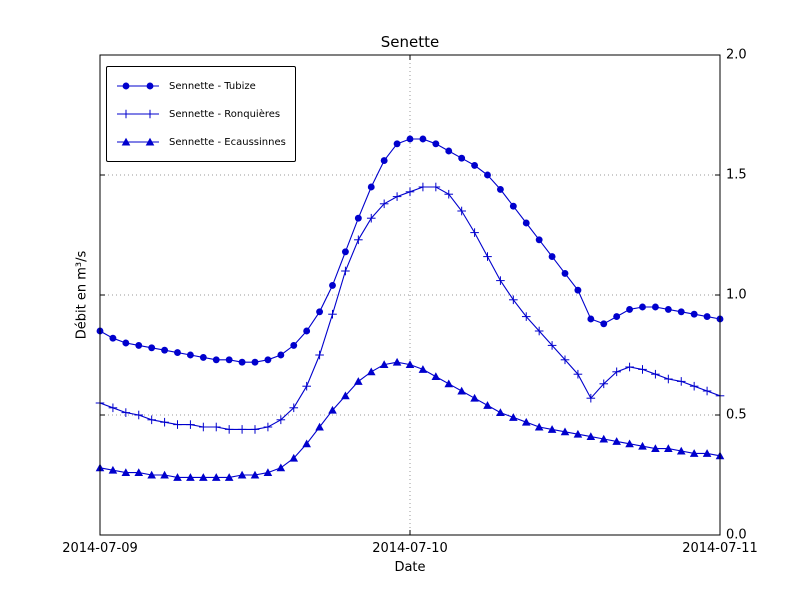  Describe the element at coordinates (410, 42) in the screenshot. I see `chart-title: Senette` at that location.